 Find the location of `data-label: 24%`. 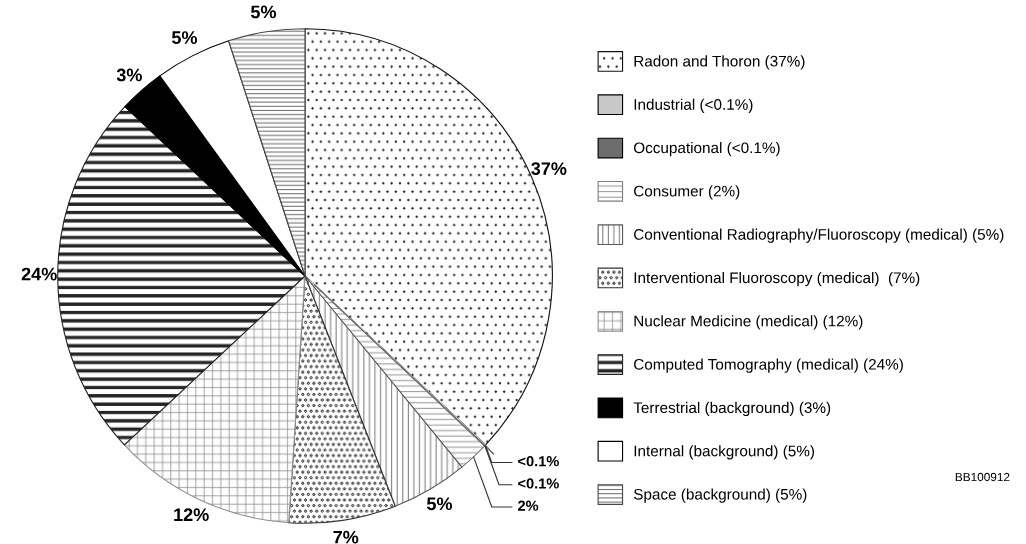

data-label: 24% is located at coordinates (39, 274).